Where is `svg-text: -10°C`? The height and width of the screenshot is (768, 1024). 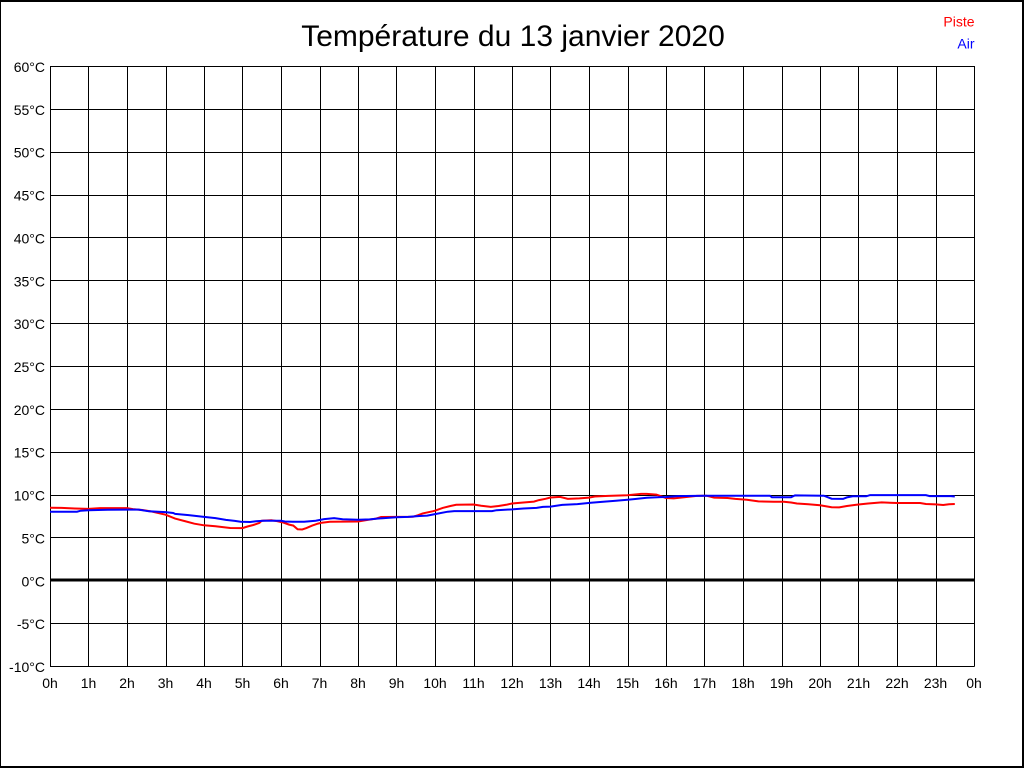
svg-text: -10°C is located at coordinates (27, 667).